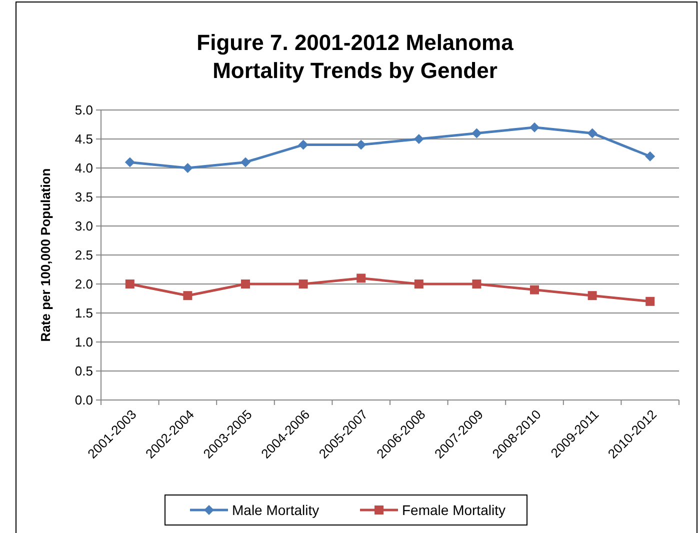 This screenshot has width=700, height=533. Describe the element at coordinates (83, 371) in the screenshot. I see `y-tick-label: 0.5` at that location.